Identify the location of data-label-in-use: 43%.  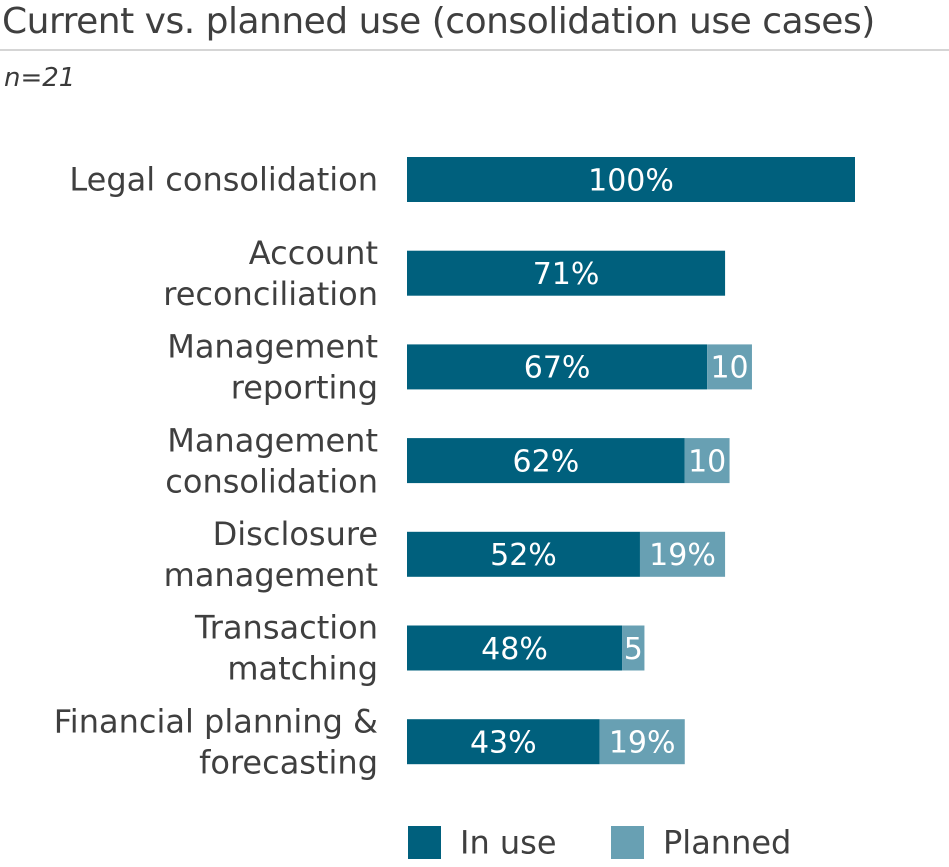
(503, 743).